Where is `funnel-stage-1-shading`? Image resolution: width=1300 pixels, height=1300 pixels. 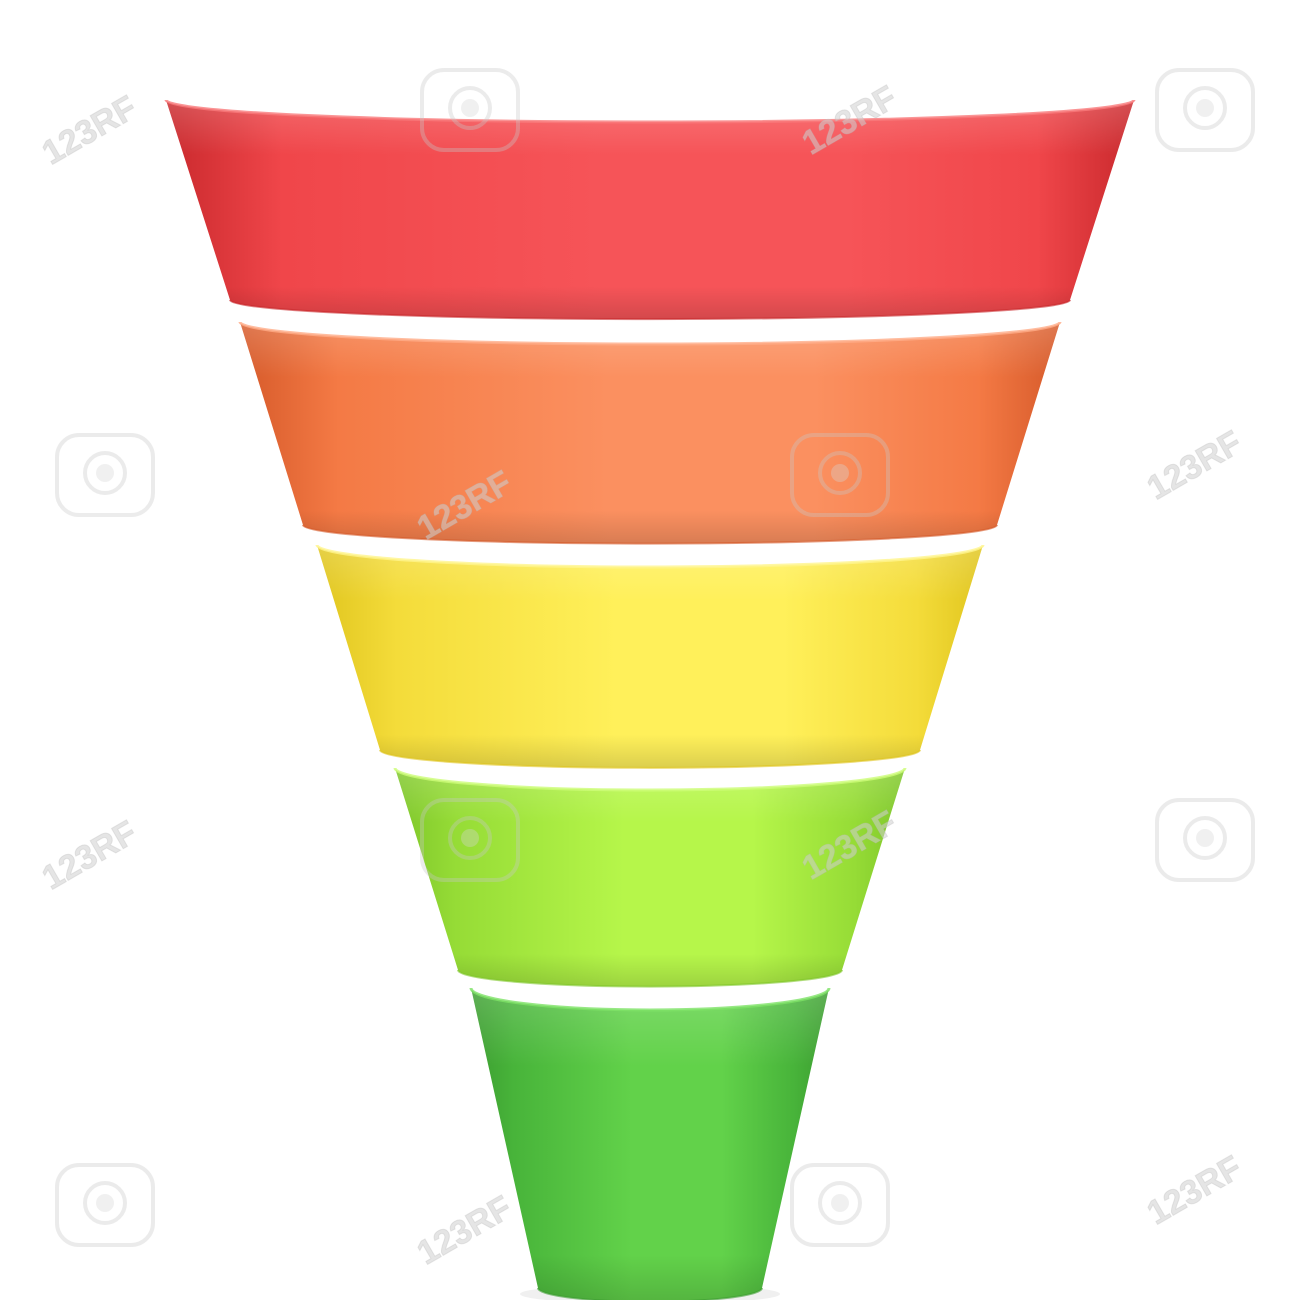 funnel-stage-1-shading is located at coordinates (650, 210).